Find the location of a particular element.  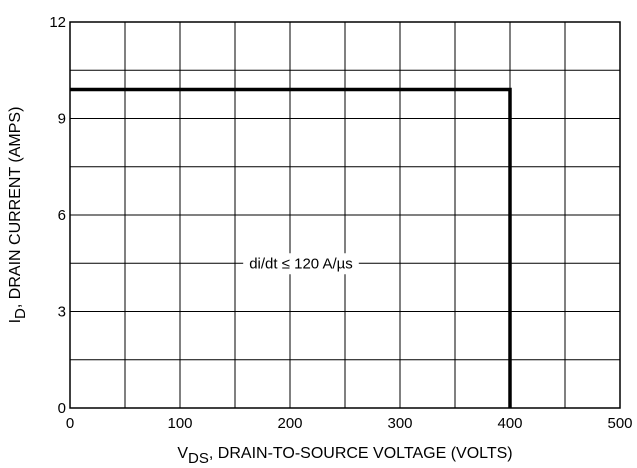

x-tick-label: 500 is located at coordinates (619, 423).